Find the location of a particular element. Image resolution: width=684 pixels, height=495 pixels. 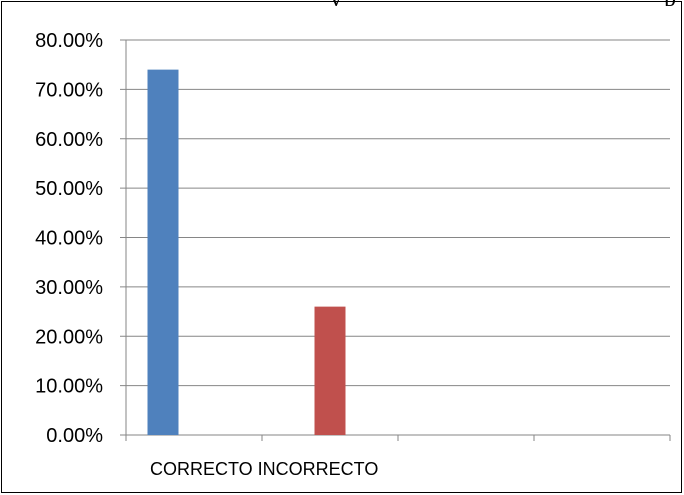

cropped-caption-text: y p is located at coordinates (342, 3).